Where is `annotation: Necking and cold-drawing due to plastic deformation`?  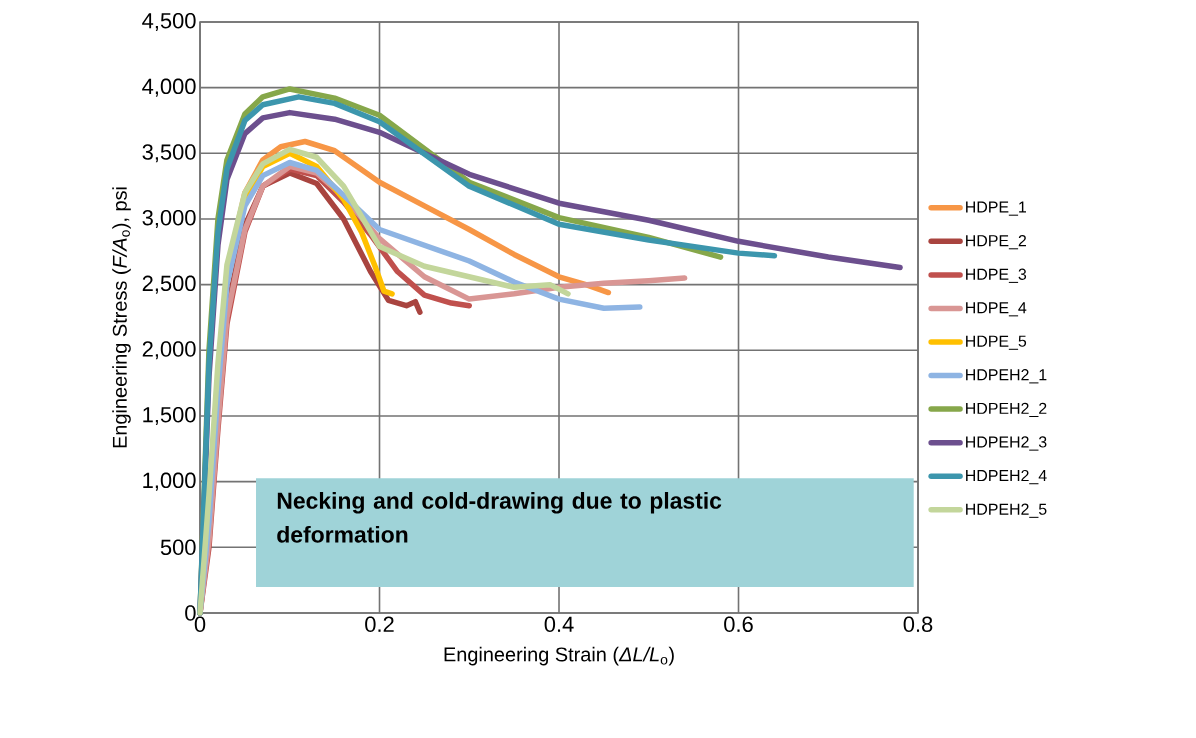 annotation: Necking and cold-drawing due to plastic deformation is located at coordinates (499, 517).